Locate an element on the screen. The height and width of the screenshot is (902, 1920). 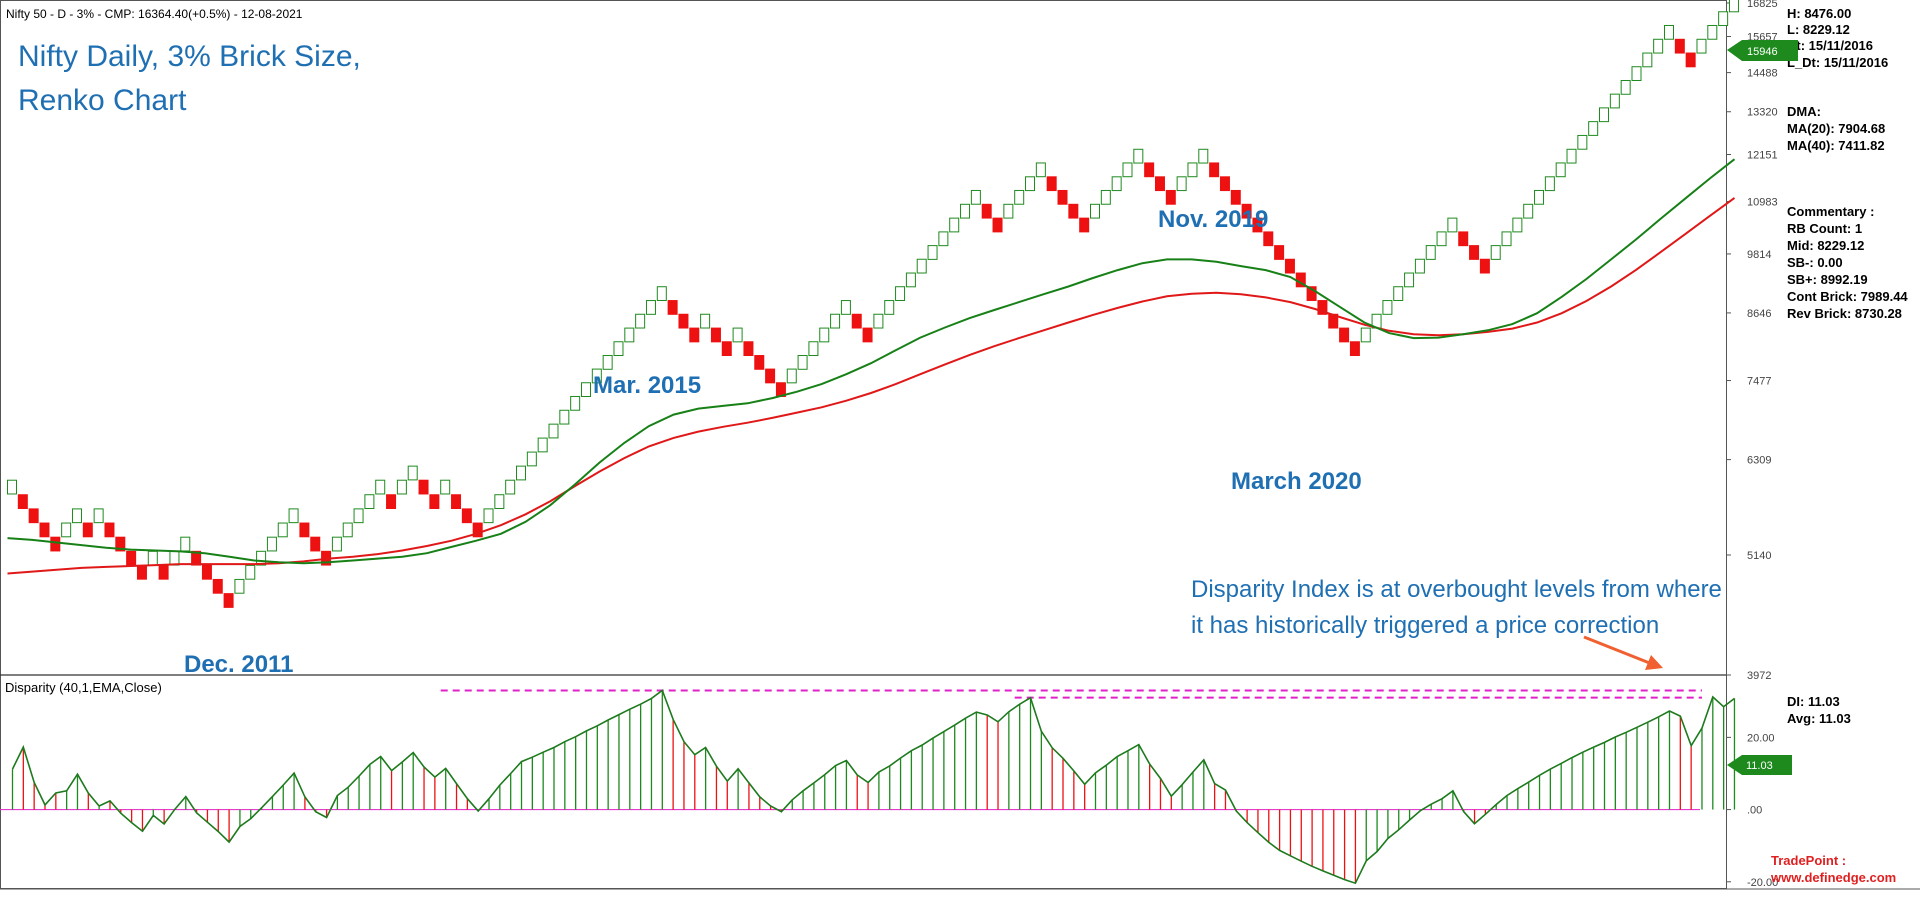
price-marker-label: 15946 is located at coordinates (1762, 52).